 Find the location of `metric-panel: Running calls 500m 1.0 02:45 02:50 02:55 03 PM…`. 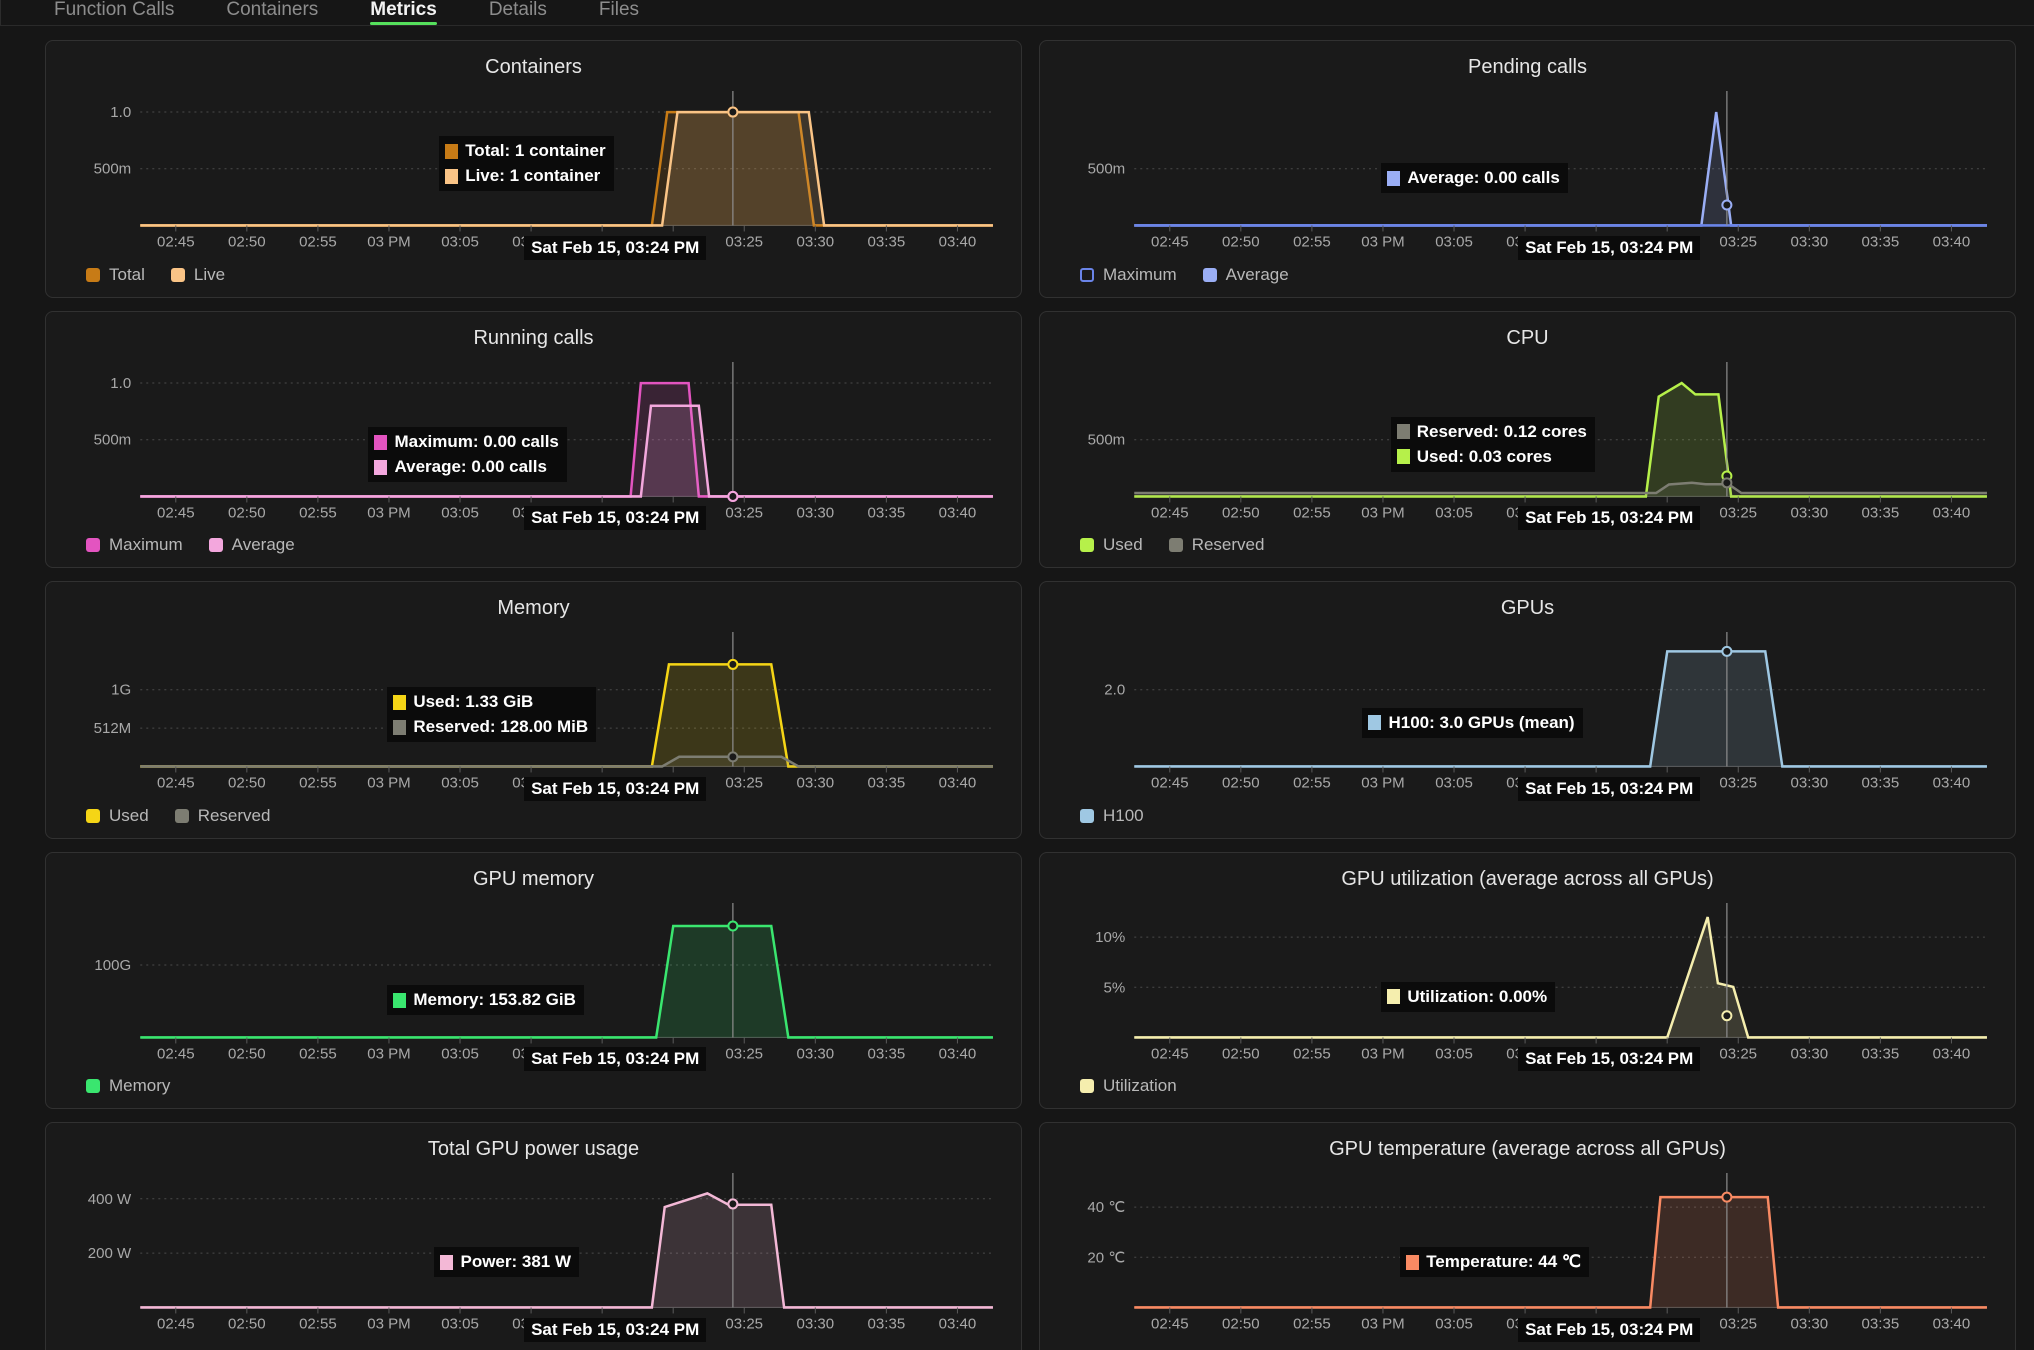

metric-panel: Running calls 500m 1.0 02:45 02:50 02:55 03 PM… is located at coordinates (533, 439).